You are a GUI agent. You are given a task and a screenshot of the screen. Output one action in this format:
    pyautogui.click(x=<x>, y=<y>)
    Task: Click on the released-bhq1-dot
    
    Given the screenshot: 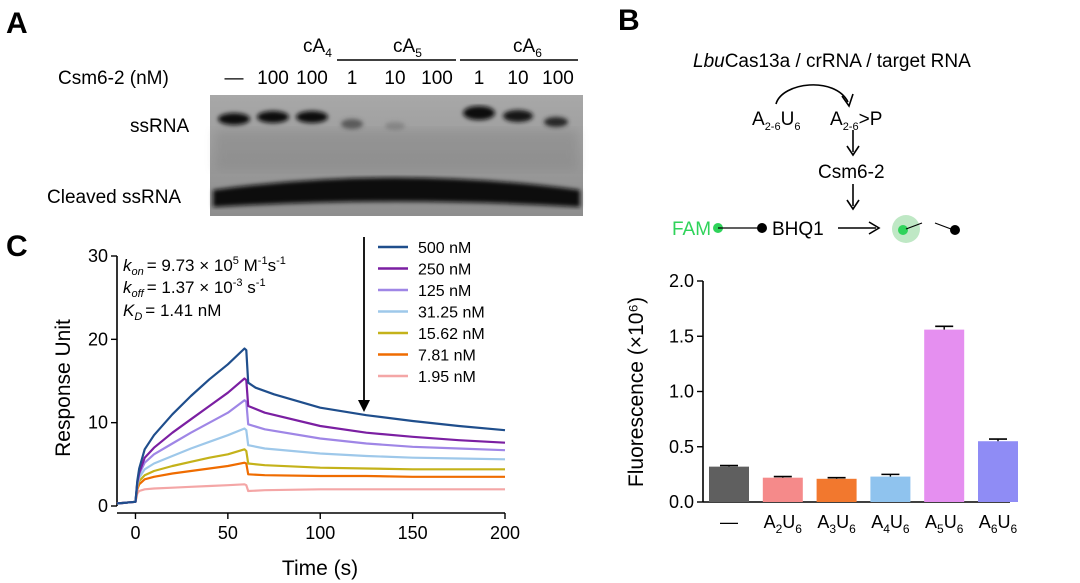 What is the action you would take?
    pyautogui.click(x=955, y=230)
    